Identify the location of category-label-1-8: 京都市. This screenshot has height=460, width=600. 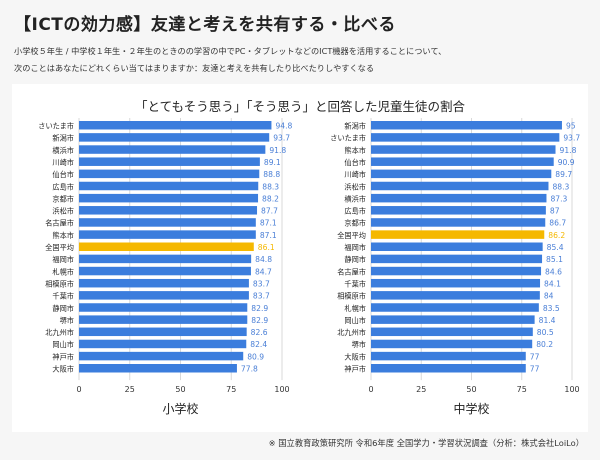
(355, 223).